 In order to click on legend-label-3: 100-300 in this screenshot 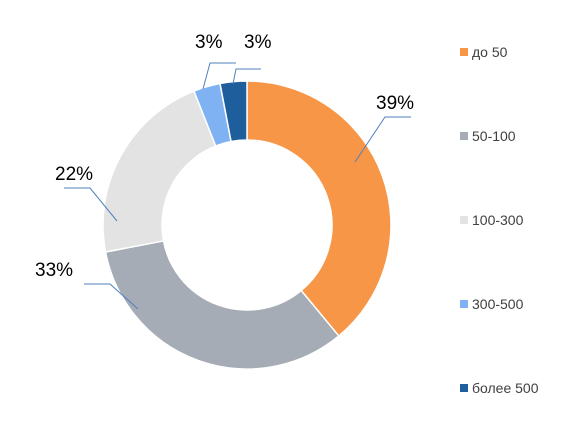, I will do `click(498, 220)`.